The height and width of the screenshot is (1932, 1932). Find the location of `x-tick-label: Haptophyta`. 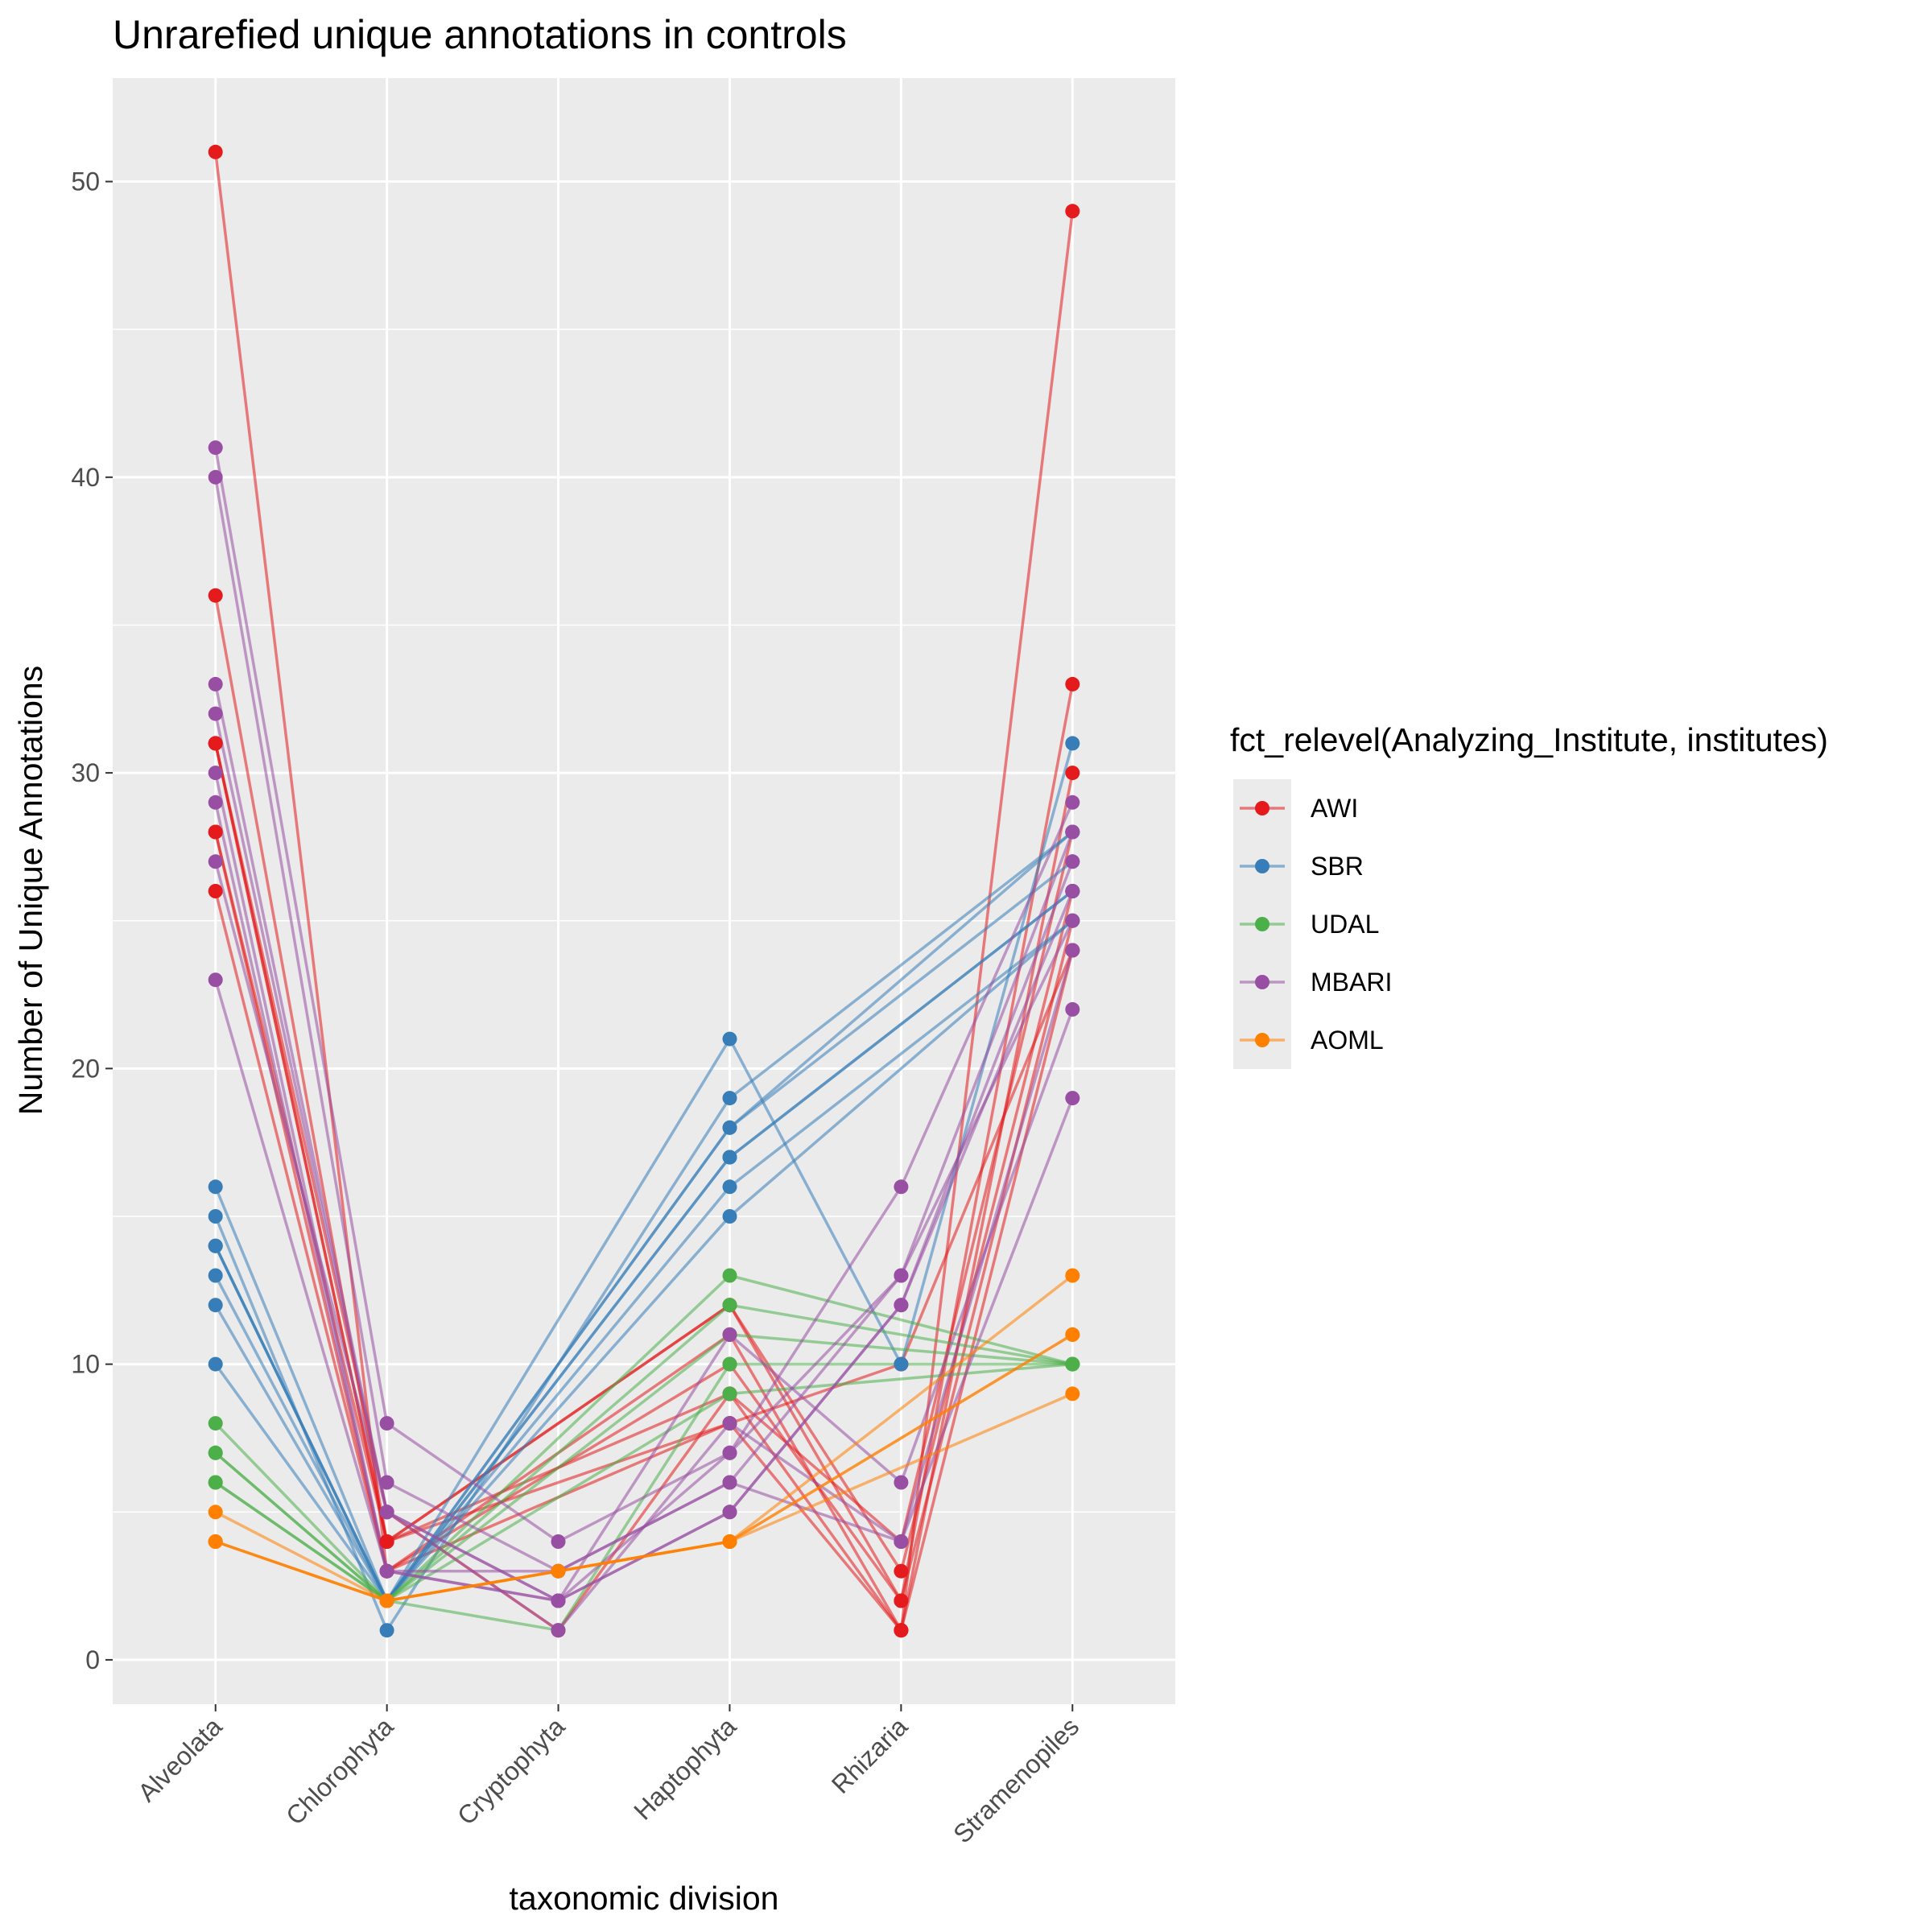

x-tick-label: Haptophyta is located at coordinates (684, 1768).